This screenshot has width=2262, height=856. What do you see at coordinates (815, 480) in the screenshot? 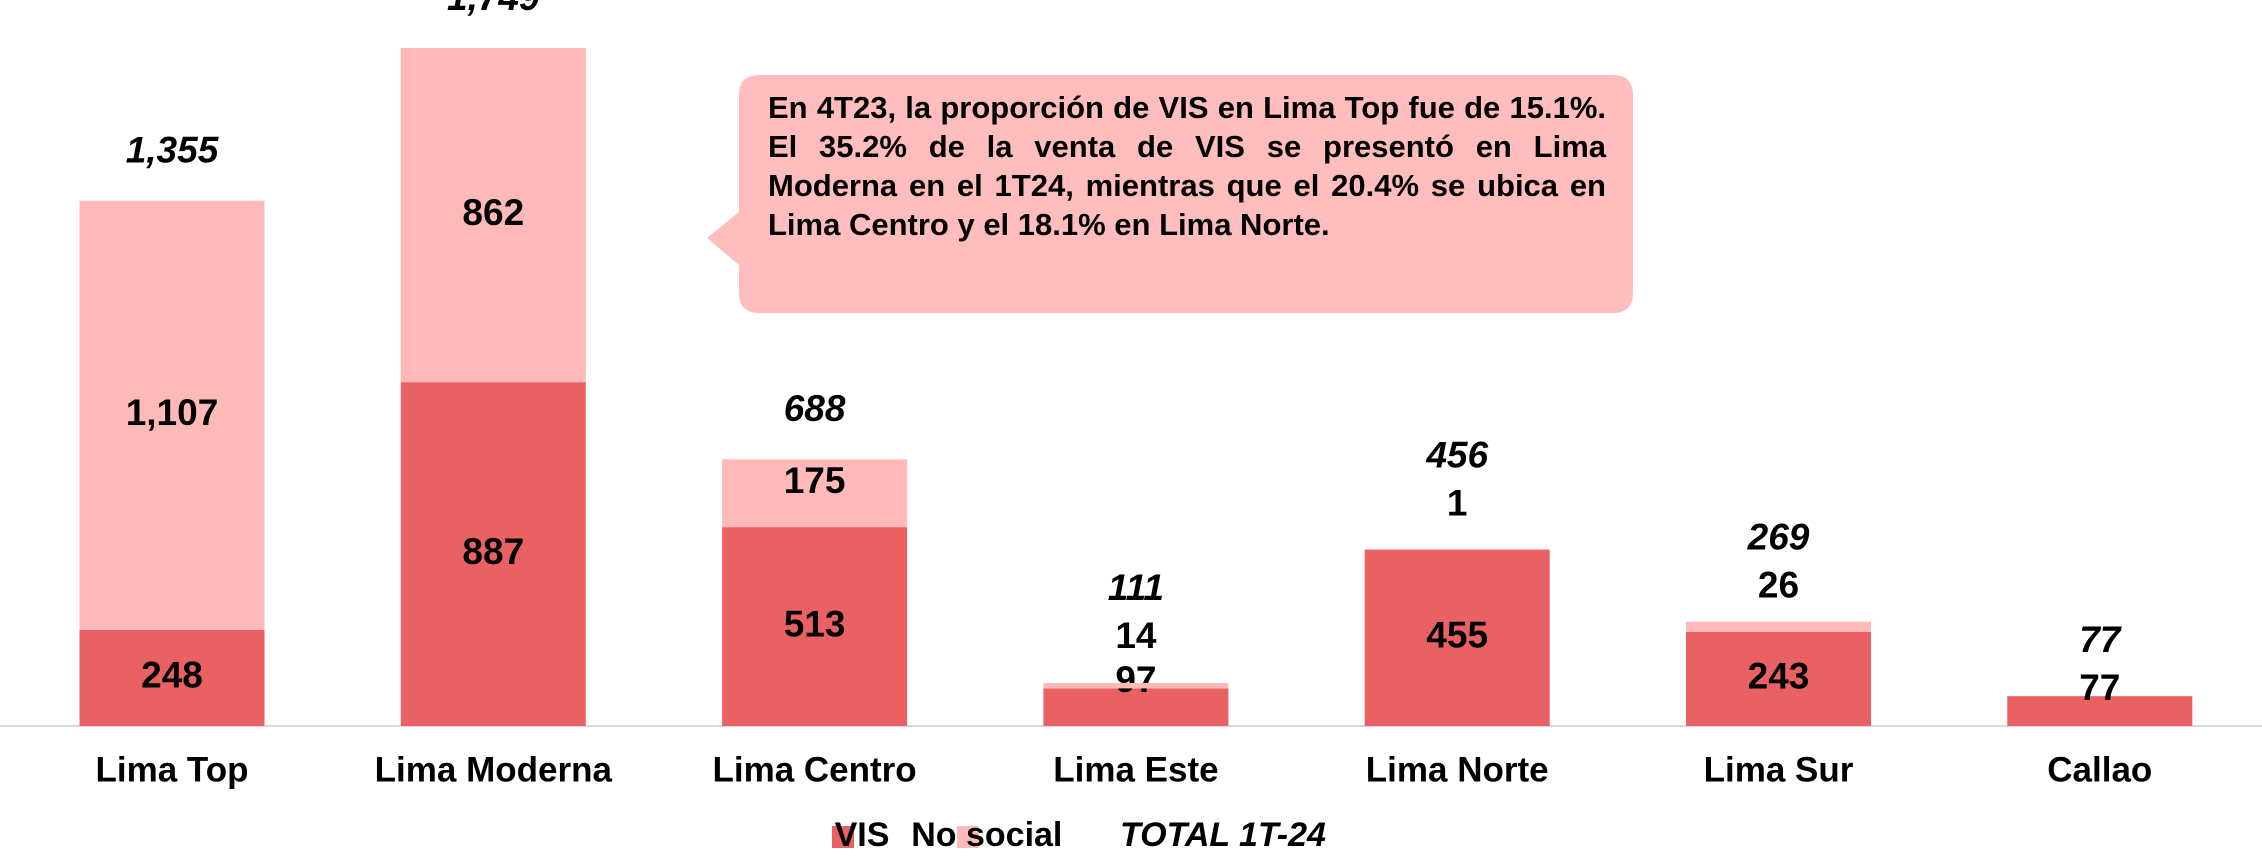
I see `data-label: 175` at bounding box center [815, 480].